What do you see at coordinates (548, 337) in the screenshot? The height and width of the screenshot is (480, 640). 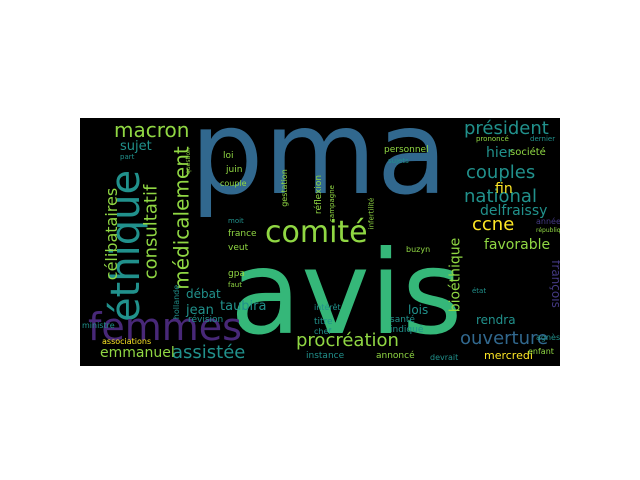 I see `word-agnes: agnès` at bounding box center [548, 337].